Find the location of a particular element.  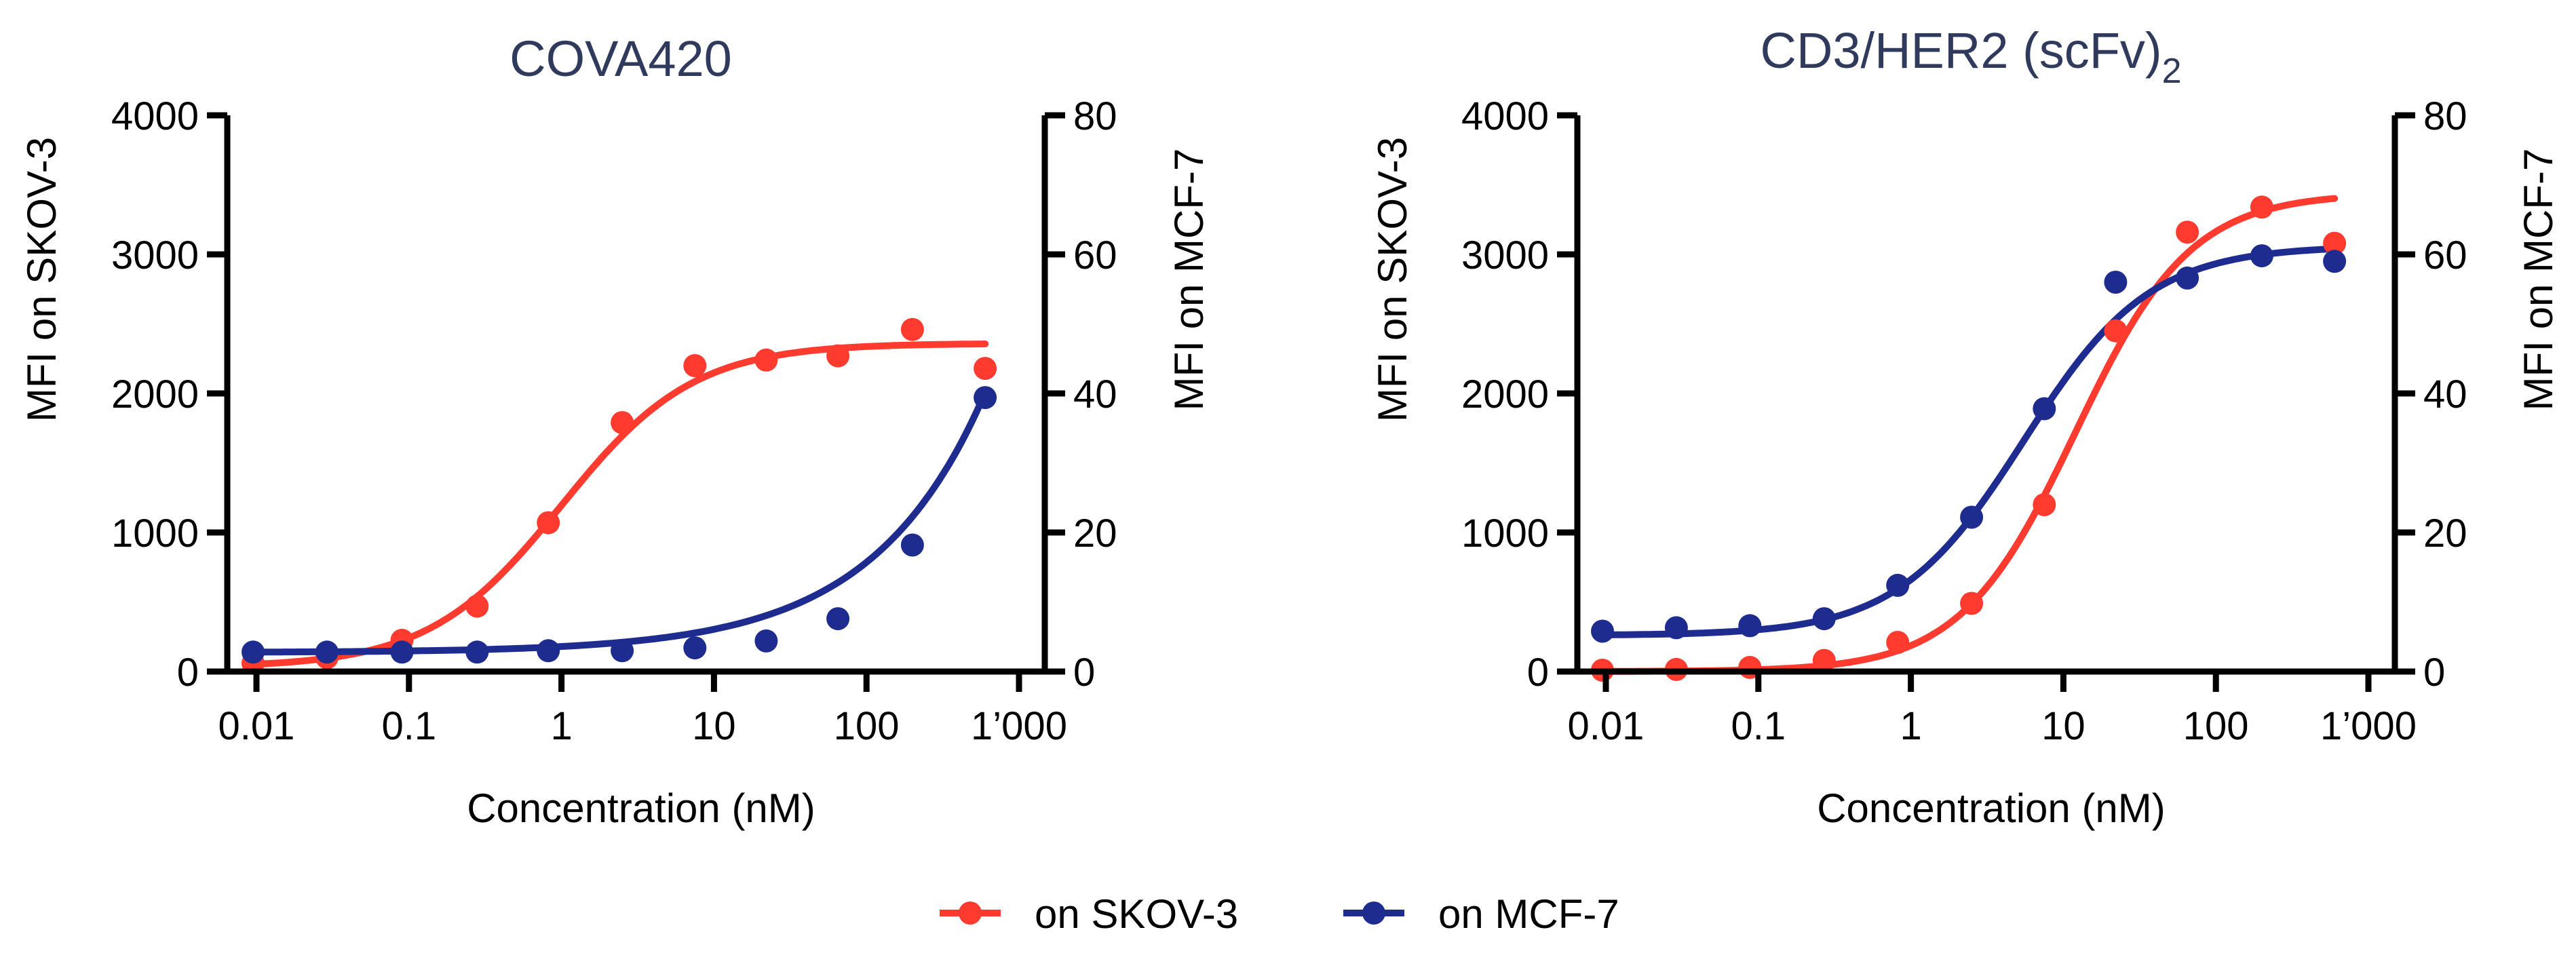

chart-title-subscript: 2 is located at coordinates (2172, 72).